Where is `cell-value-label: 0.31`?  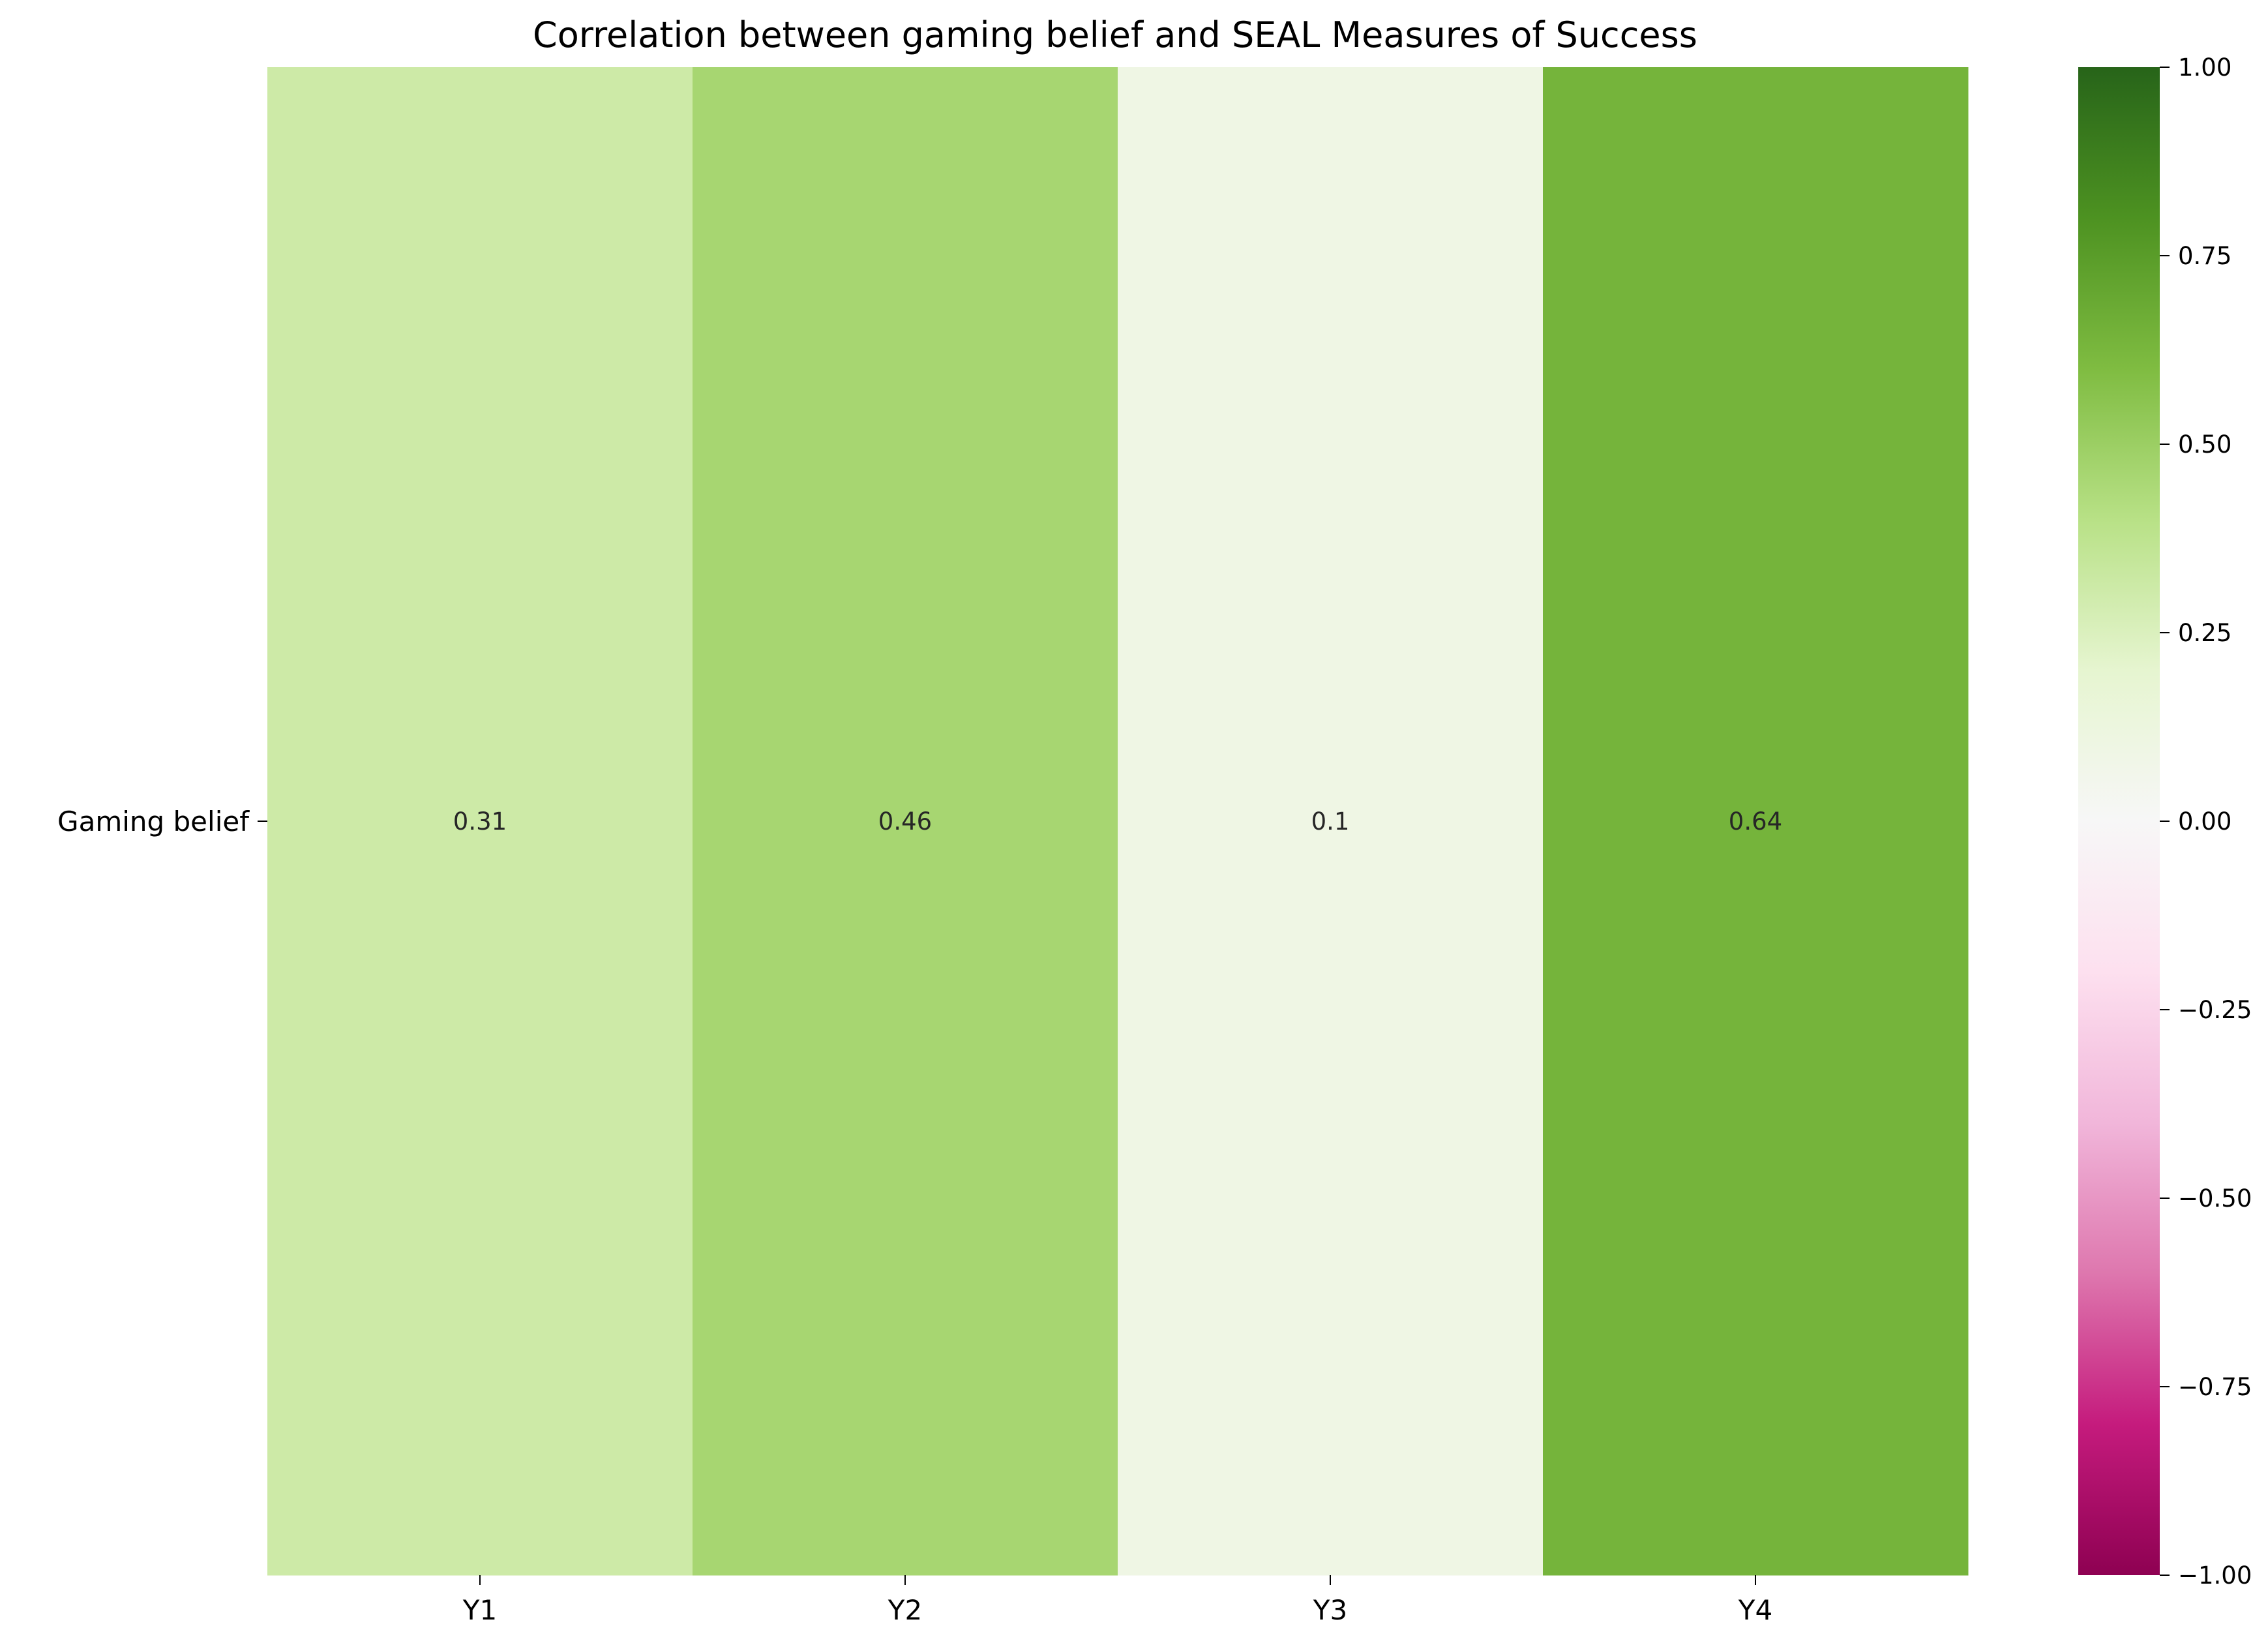
cell-value-label: 0.31 is located at coordinates (480, 821).